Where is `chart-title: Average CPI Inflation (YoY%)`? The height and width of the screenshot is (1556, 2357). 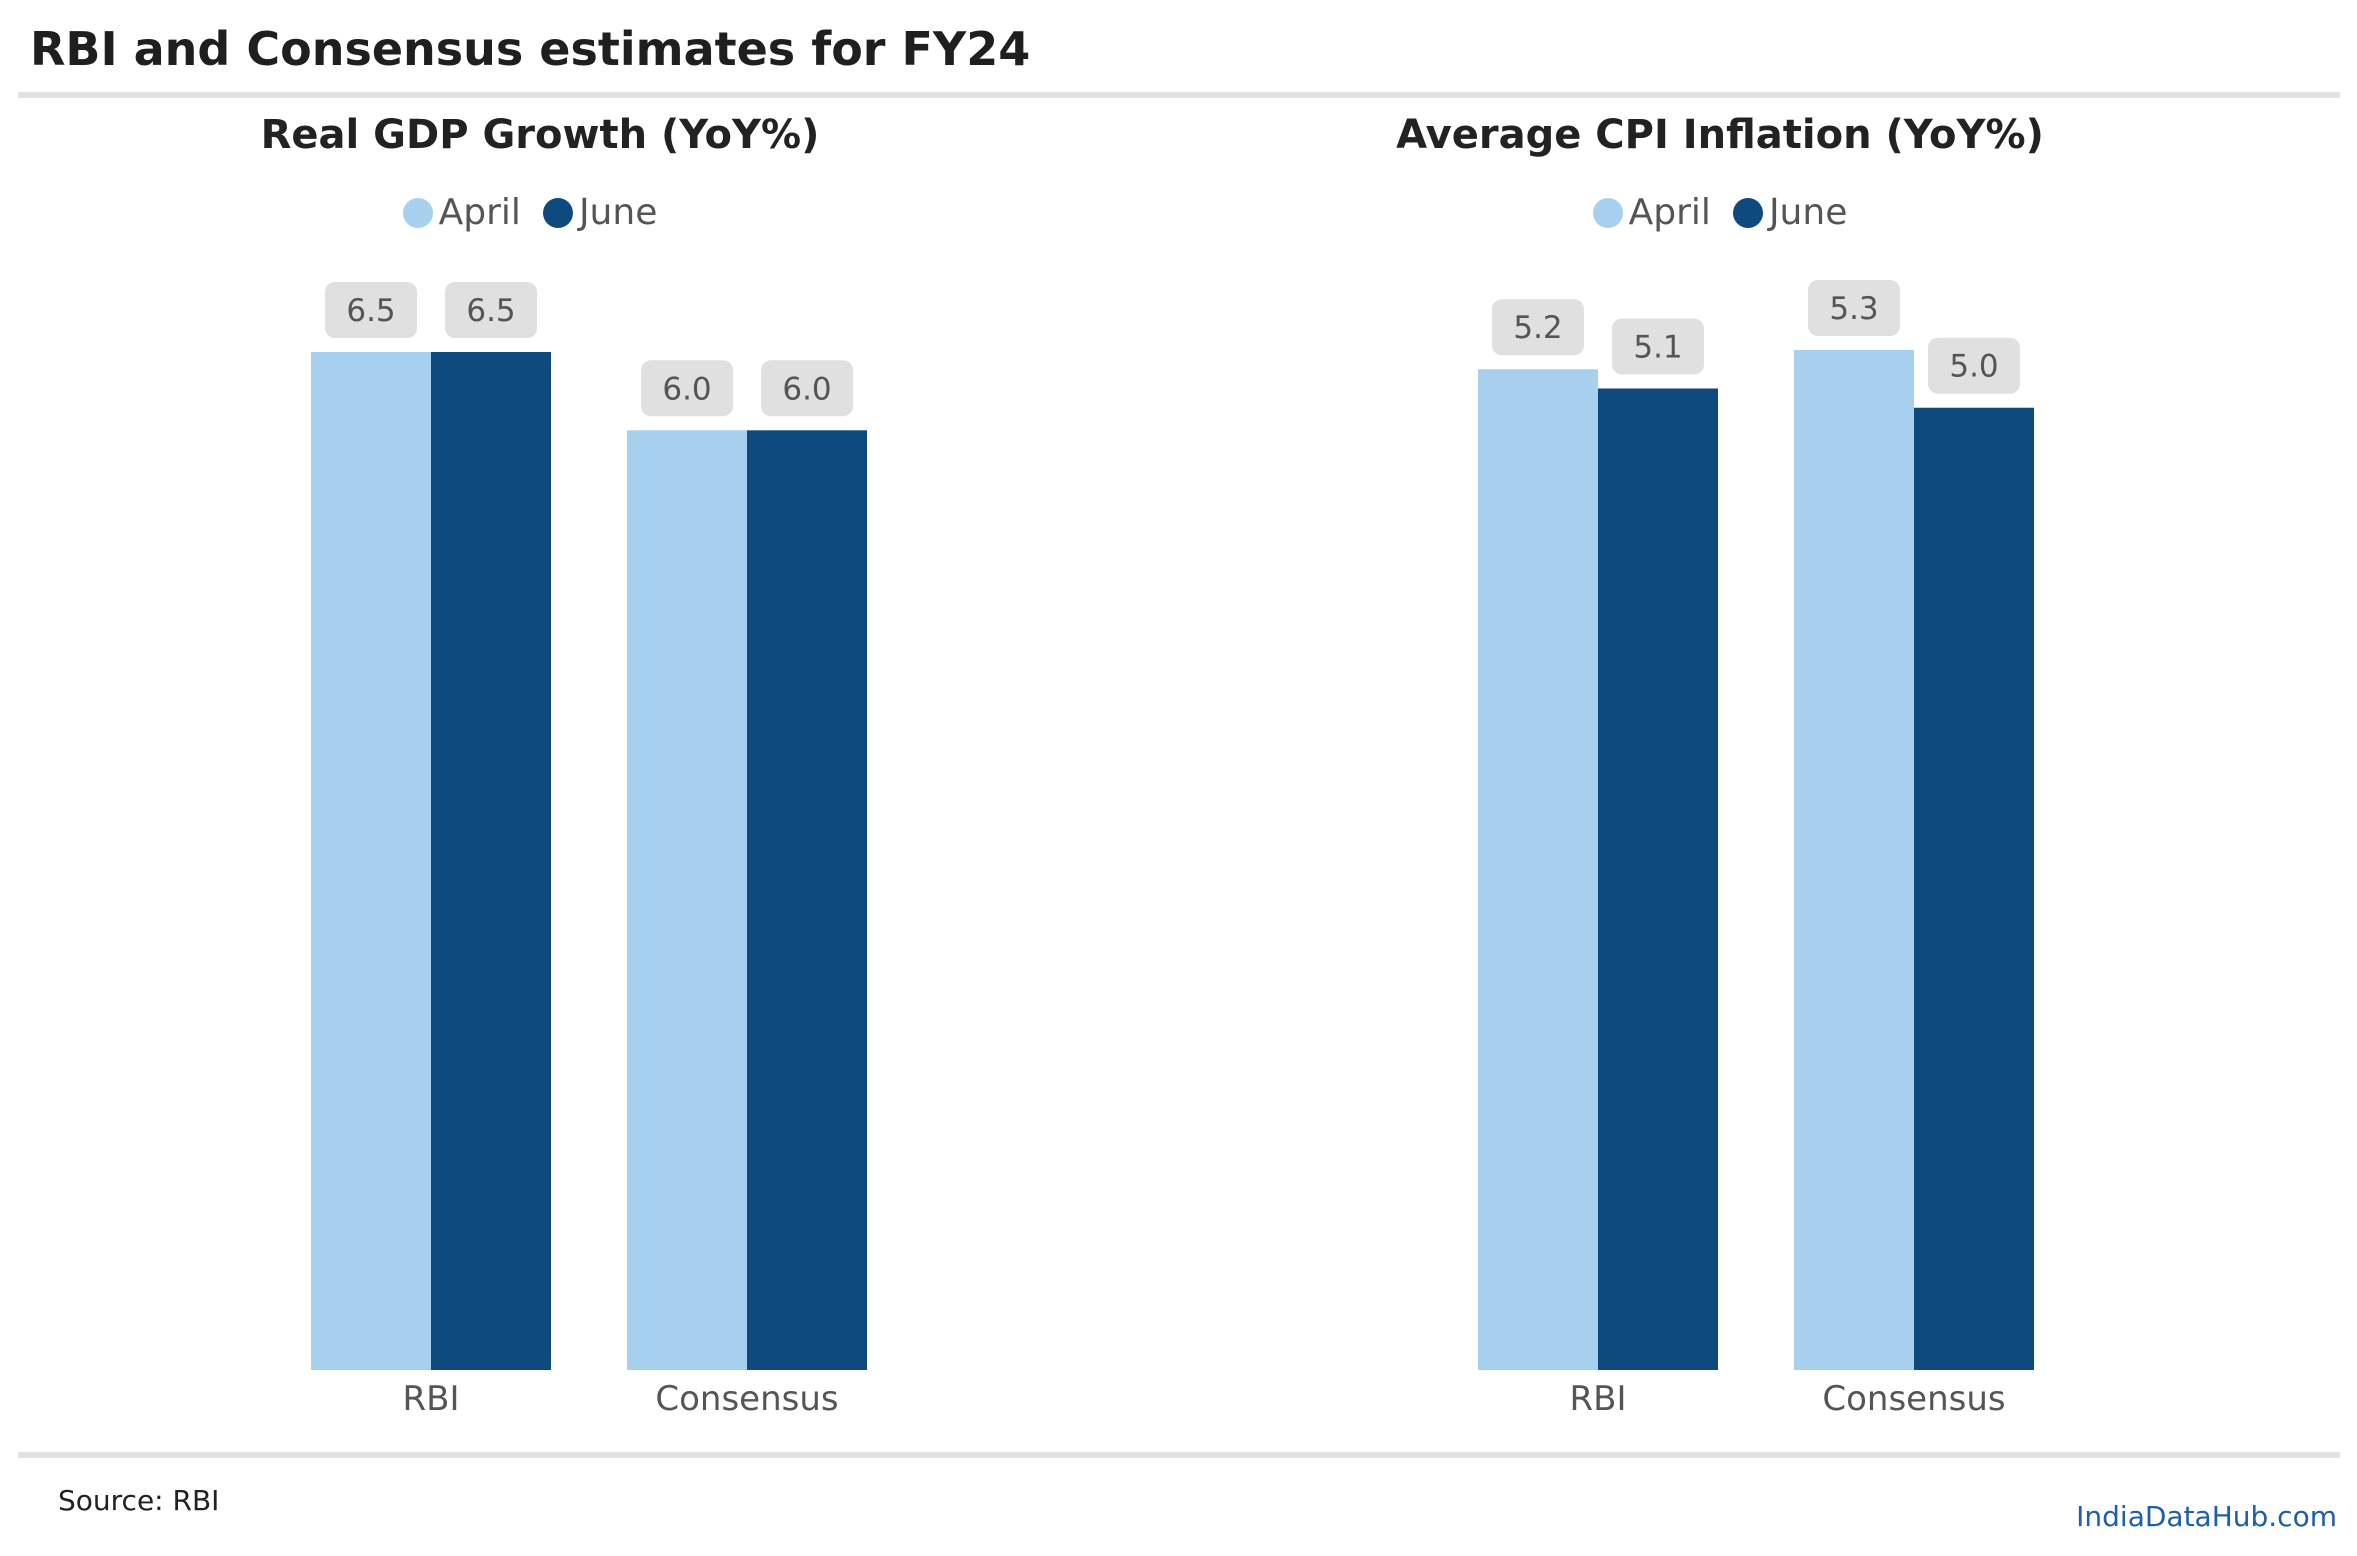
chart-title: Average CPI Inflation (YoY%) is located at coordinates (1720, 135).